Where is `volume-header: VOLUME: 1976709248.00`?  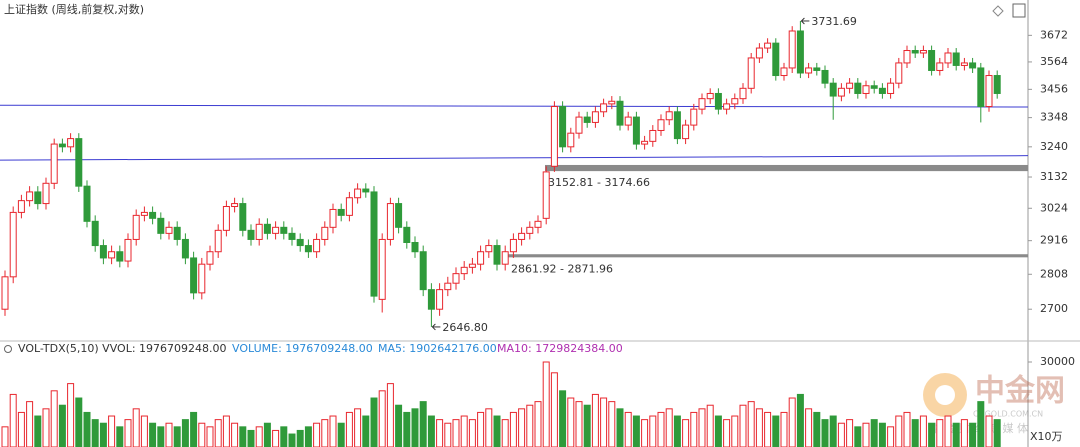 volume-header: VOLUME: 1976709248.00 is located at coordinates (302, 348).